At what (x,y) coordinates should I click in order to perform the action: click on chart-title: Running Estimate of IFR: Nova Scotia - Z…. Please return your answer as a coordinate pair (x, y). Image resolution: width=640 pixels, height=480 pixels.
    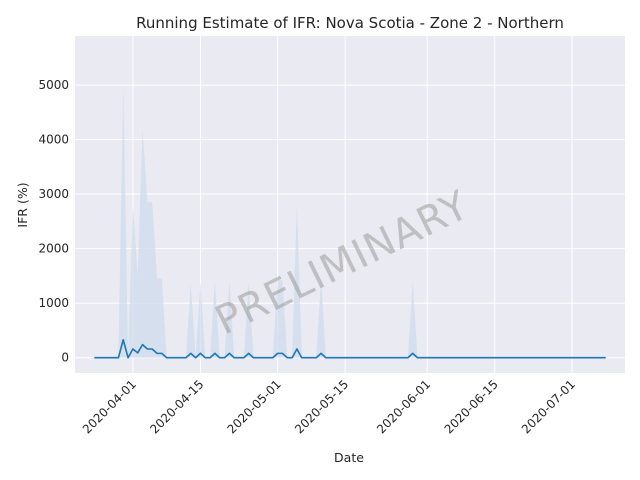
    Looking at the image, I should click on (350, 23).